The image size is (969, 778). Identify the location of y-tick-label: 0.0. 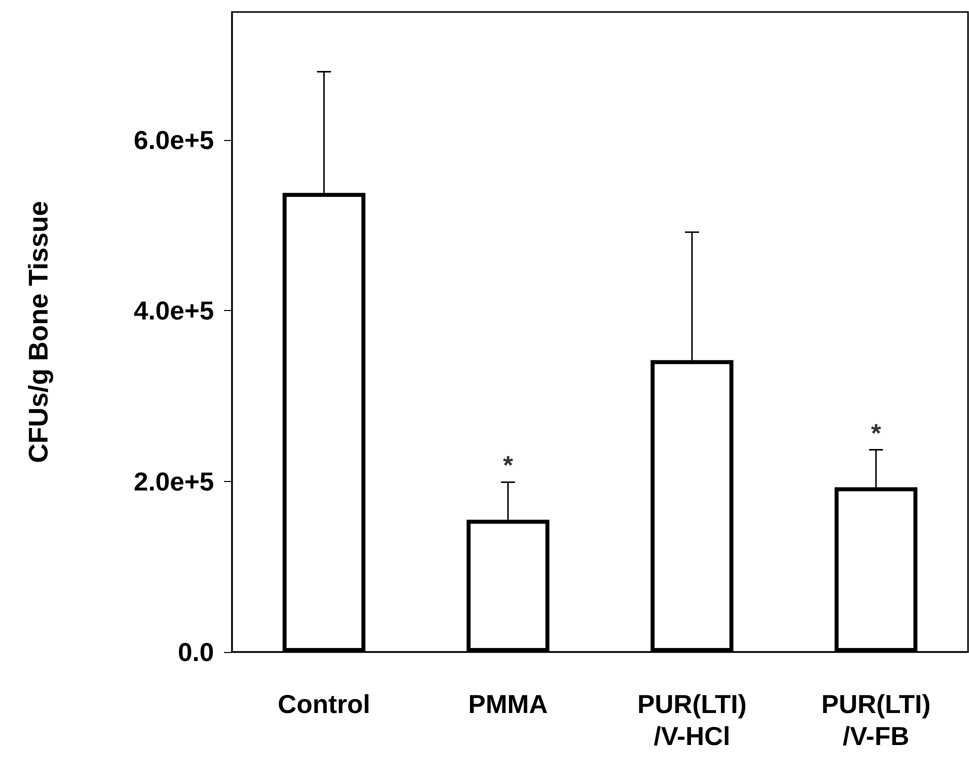
(196, 652).